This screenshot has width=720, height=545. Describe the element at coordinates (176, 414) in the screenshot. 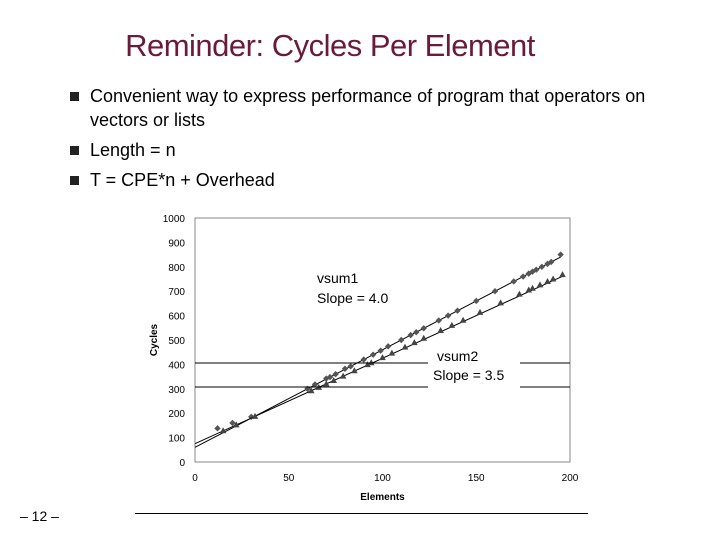

I see `y-tick-label: 200` at that location.